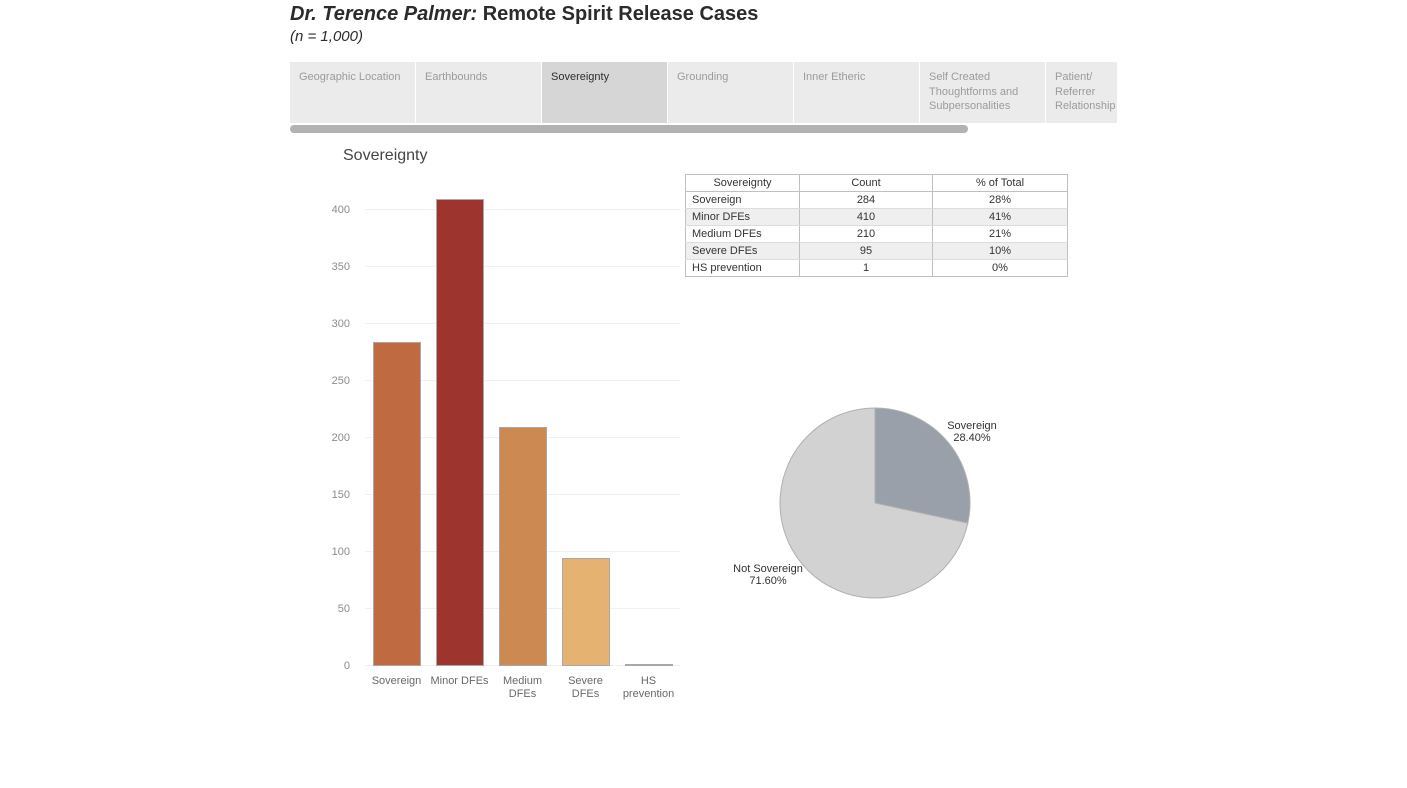  Describe the element at coordinates (856, 92) in the screenshot. I see `tab-inner-etheric: Inner Etheric` at that location.